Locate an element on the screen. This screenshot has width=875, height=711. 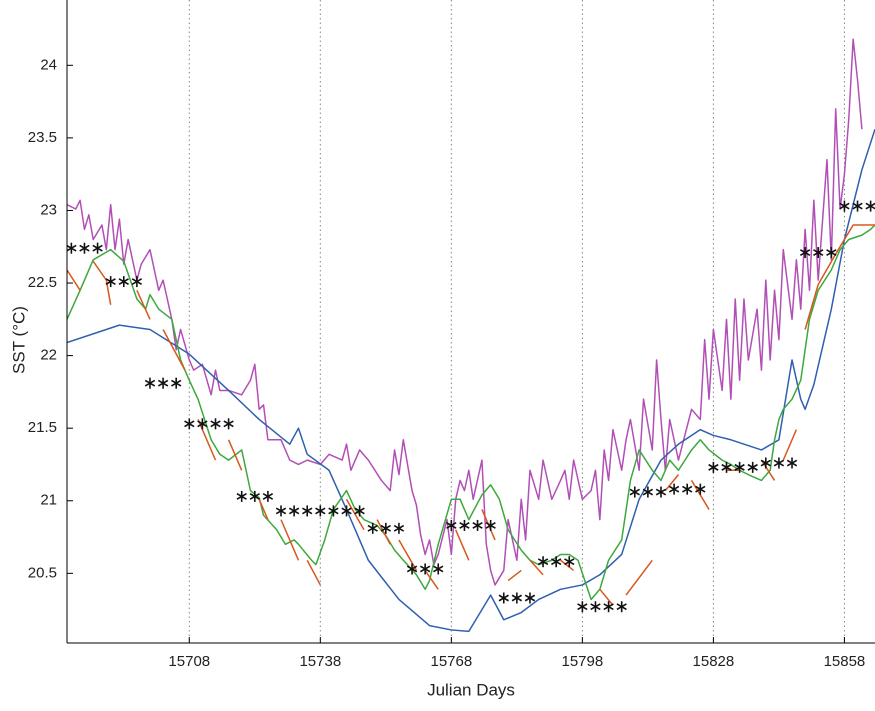
y-tick-label: 21 is located at coordinates (48, 500).